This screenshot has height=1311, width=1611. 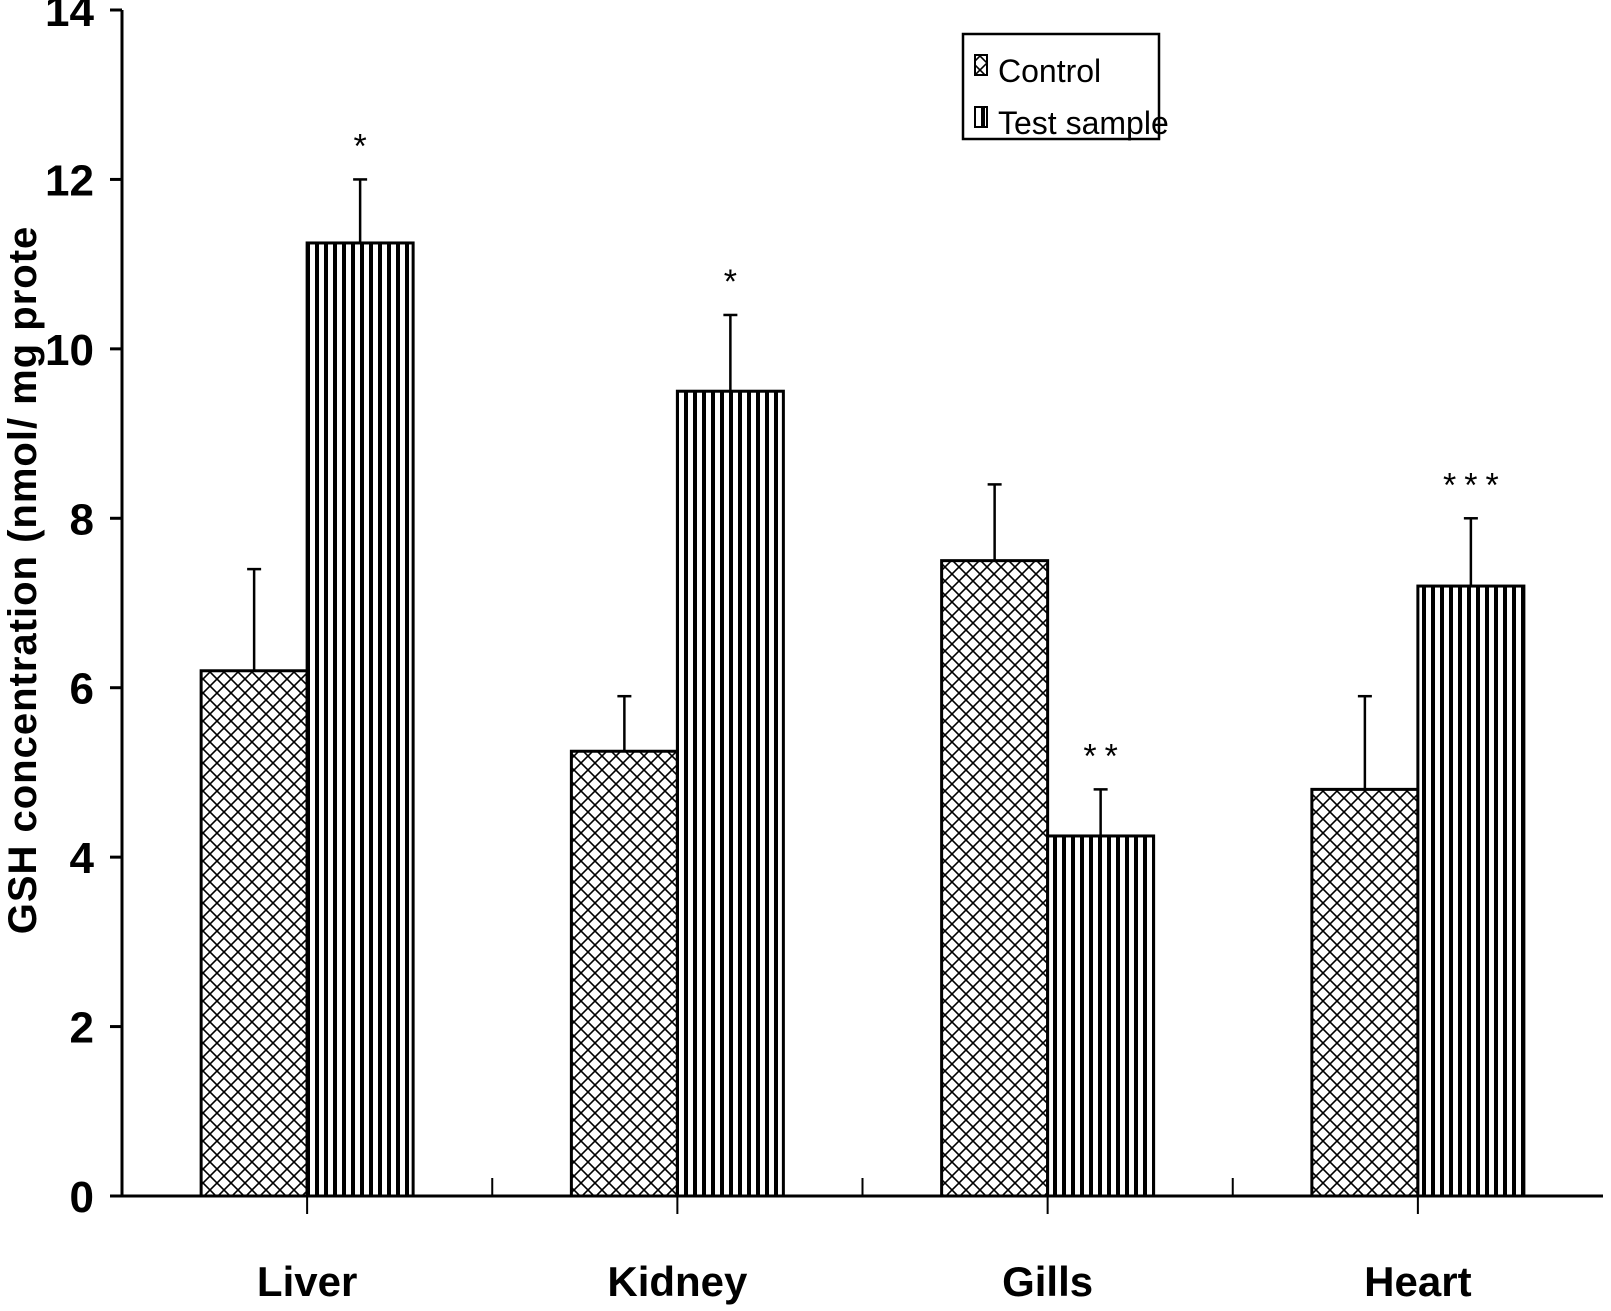 I want to click on legend-label-test: Test sample, so click(x=1083, y=123).